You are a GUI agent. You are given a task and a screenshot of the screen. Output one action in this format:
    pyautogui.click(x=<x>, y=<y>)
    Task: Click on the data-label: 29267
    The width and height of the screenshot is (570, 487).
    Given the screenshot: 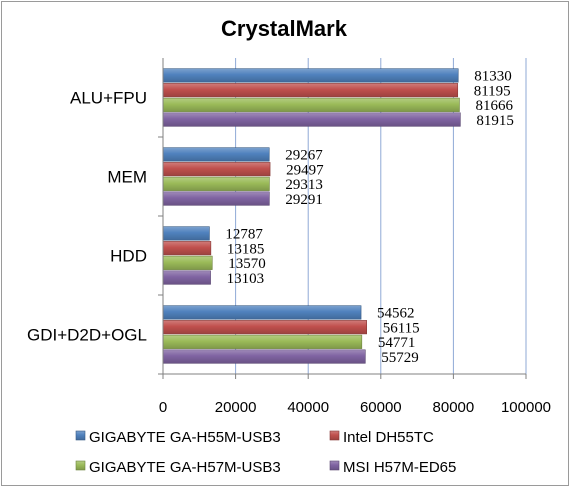 What is the action you would take?
    pyautogui.click(x=304, y=156)
    